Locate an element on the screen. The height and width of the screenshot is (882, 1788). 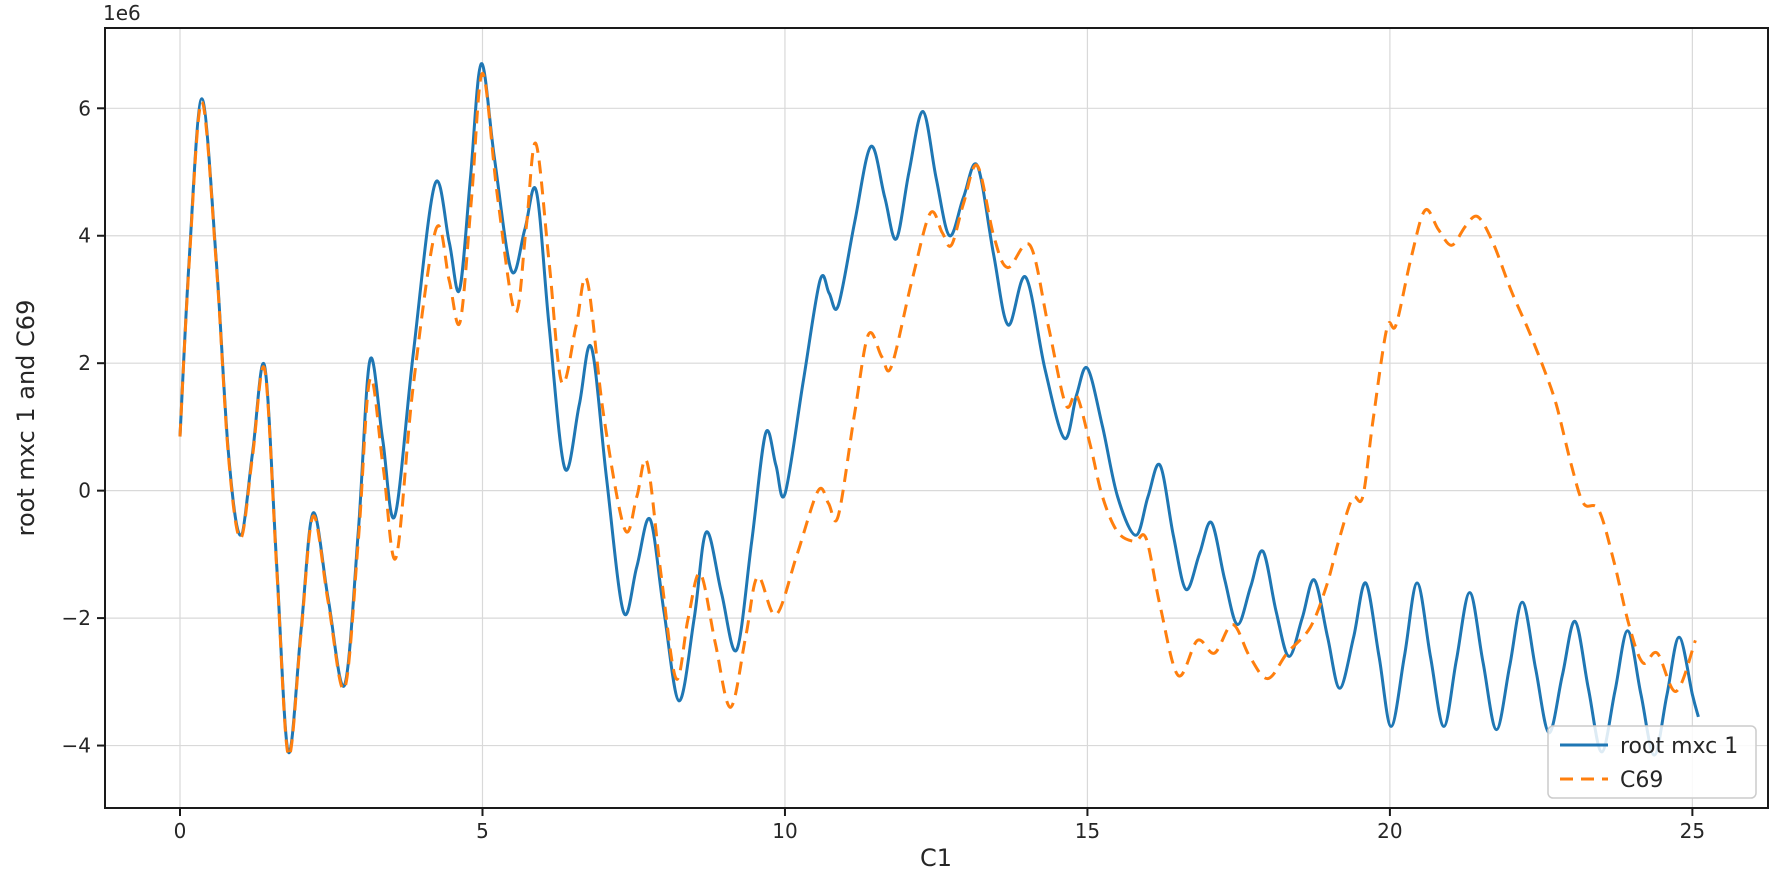
y-axis-offset-text: 1e6 is located at coordinates (122, 13).